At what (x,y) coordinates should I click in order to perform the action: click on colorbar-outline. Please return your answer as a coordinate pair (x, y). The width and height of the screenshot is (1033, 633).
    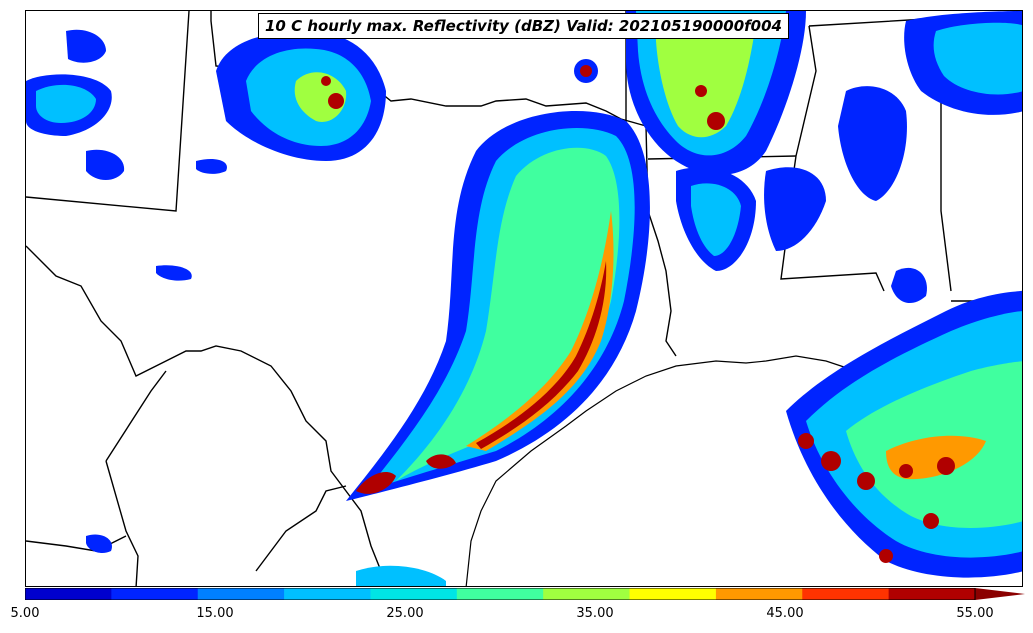
    Looking at the image, I should click on (500, 594).